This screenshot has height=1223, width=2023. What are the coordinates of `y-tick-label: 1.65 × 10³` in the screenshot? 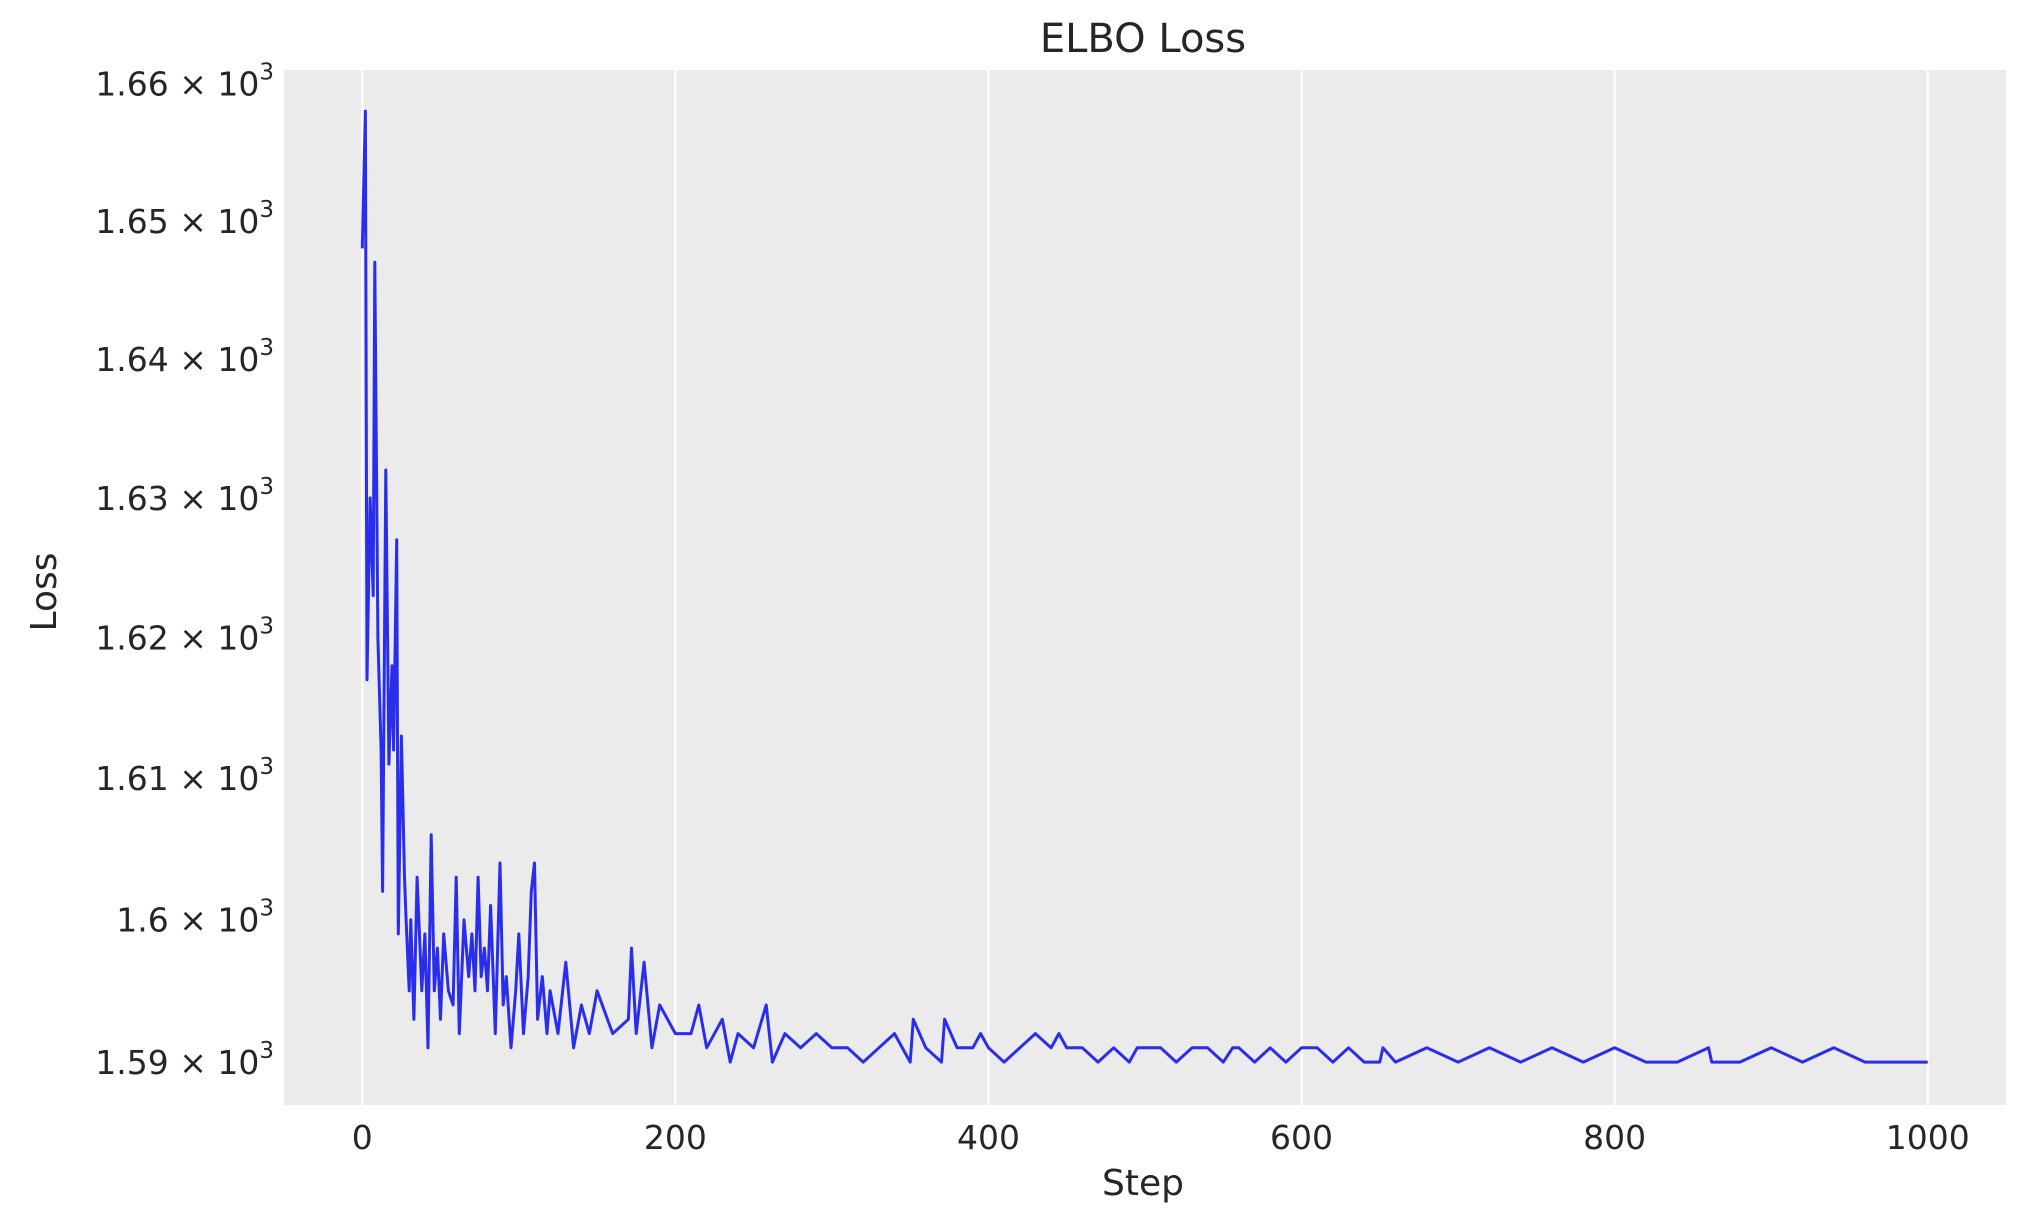 It's located at (184, 219).